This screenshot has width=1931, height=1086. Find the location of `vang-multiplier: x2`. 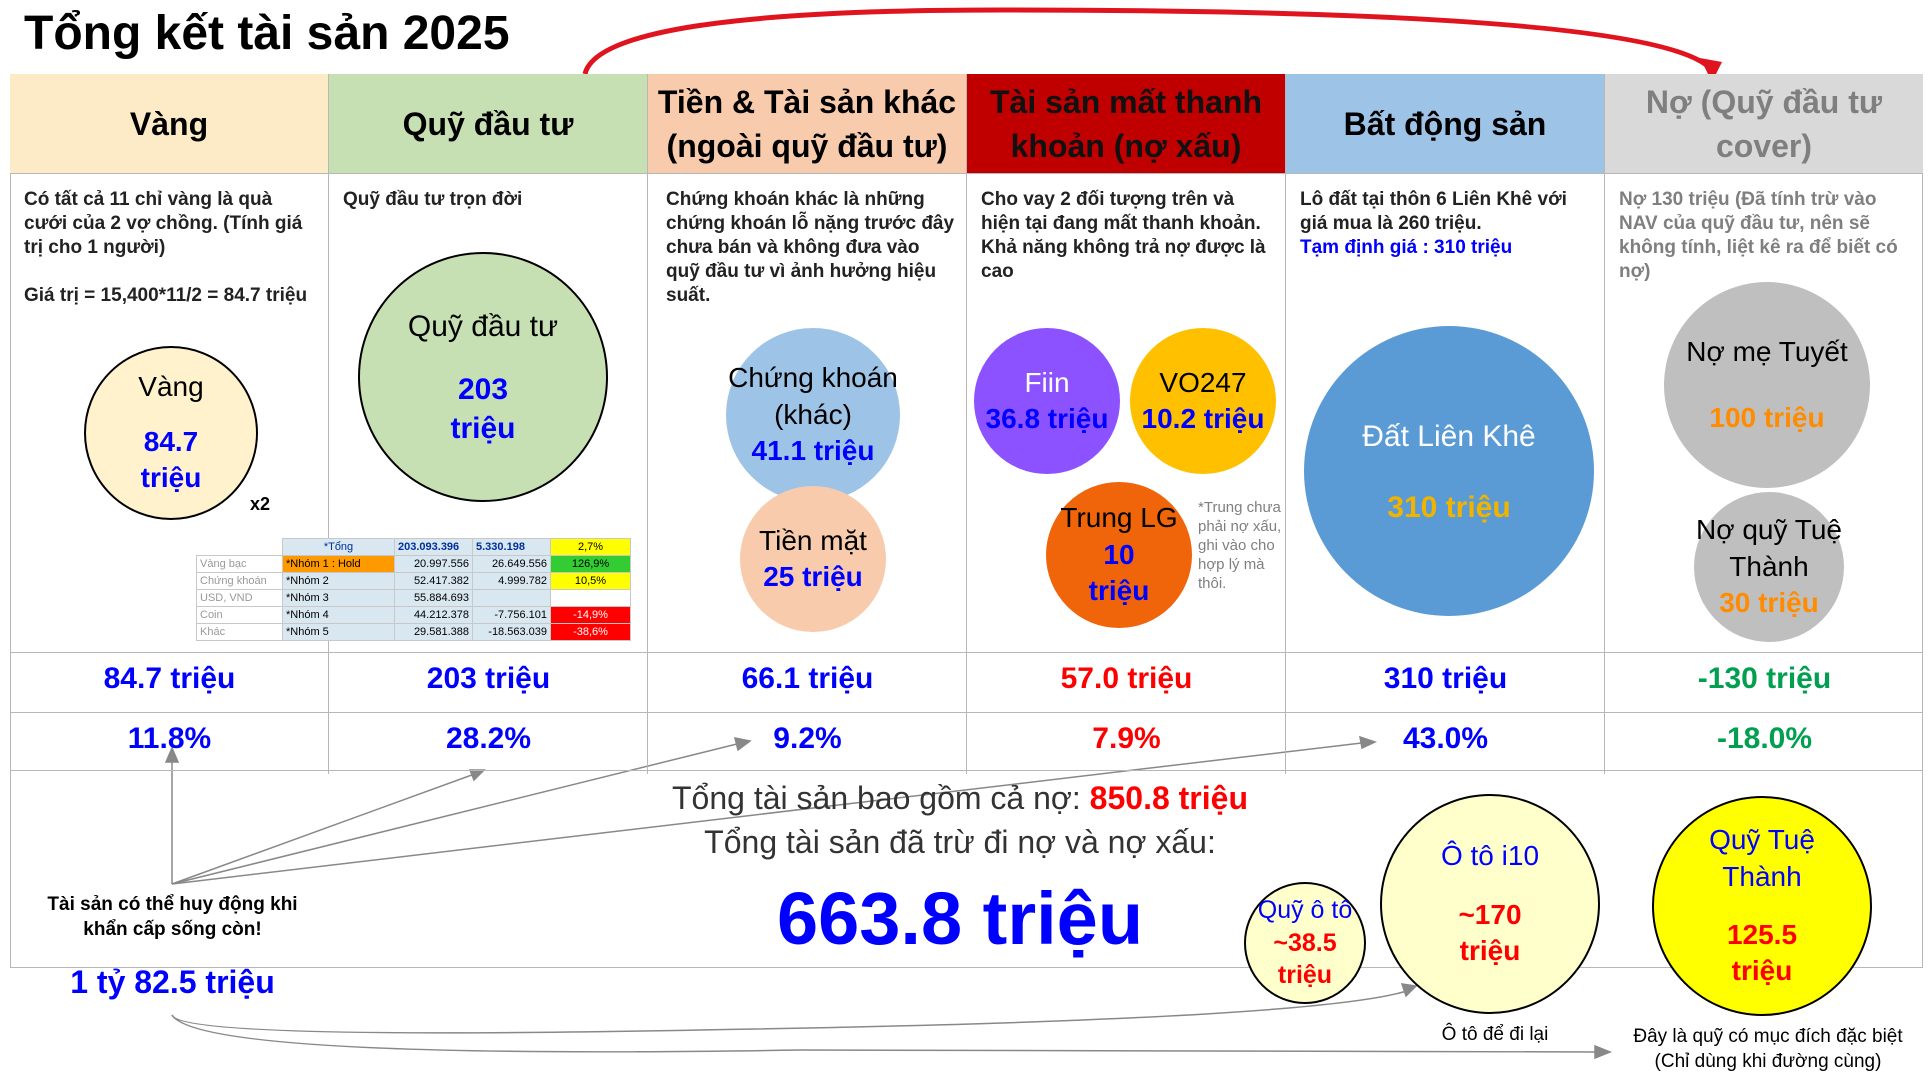

vang-multiplier: x2 is located at coordinates (260, 504).